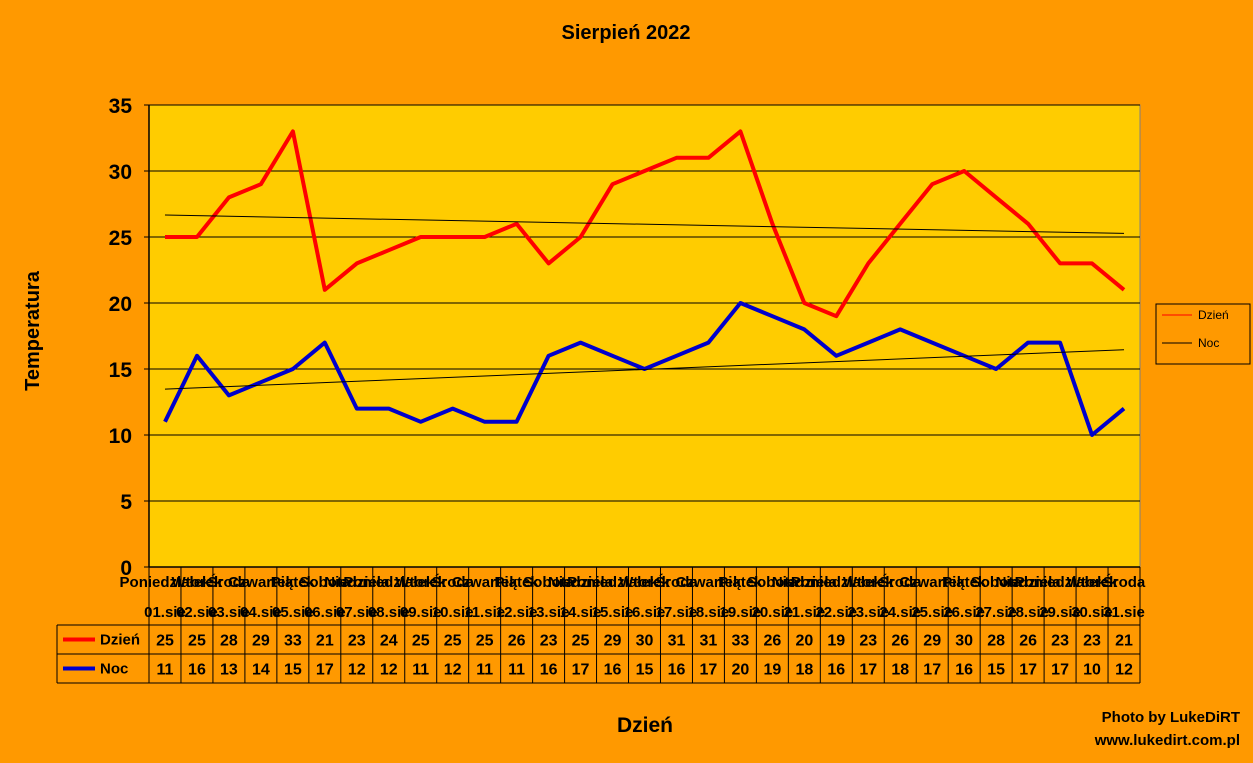  What do you see at coordinates (741, 612) in the screenshot?
I see `x-tick-label: 19.sie` at bounding box center [741, 612].